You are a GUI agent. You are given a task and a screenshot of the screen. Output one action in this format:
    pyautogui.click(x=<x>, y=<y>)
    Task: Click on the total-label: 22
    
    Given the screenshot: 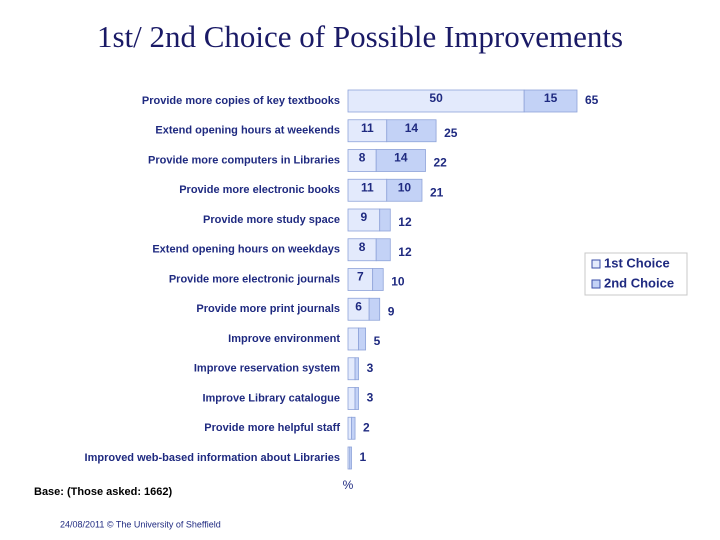 What is the action you would take?
    pyautogui.click(x=441, y=163)
    